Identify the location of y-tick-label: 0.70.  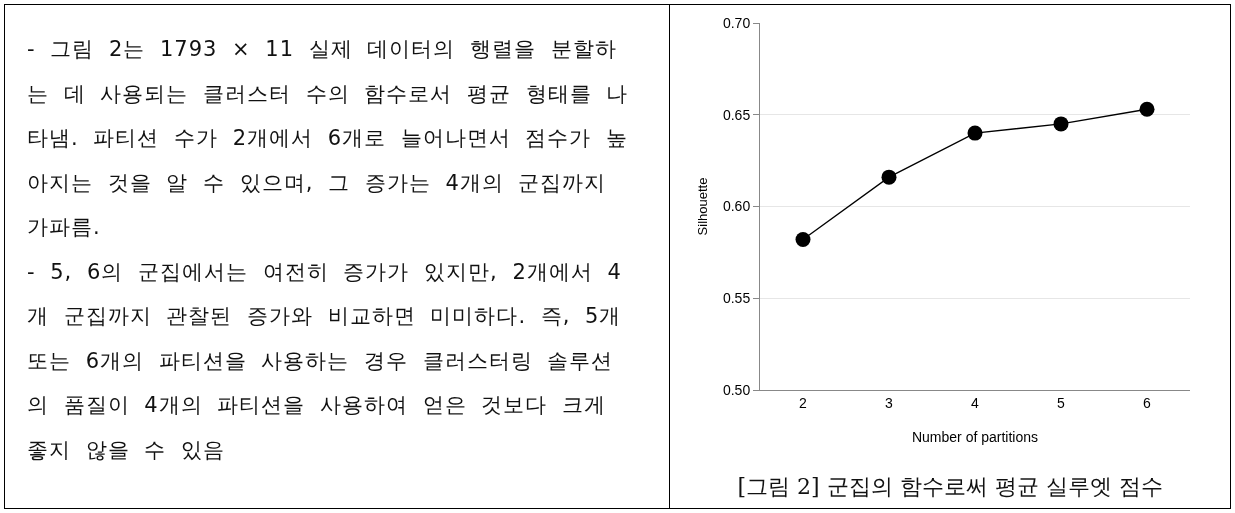
(736, 22).